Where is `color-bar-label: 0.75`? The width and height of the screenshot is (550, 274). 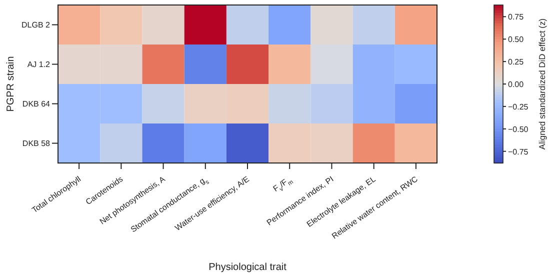 color-bar-label: 0.75 is located at coordinates (516, 17).